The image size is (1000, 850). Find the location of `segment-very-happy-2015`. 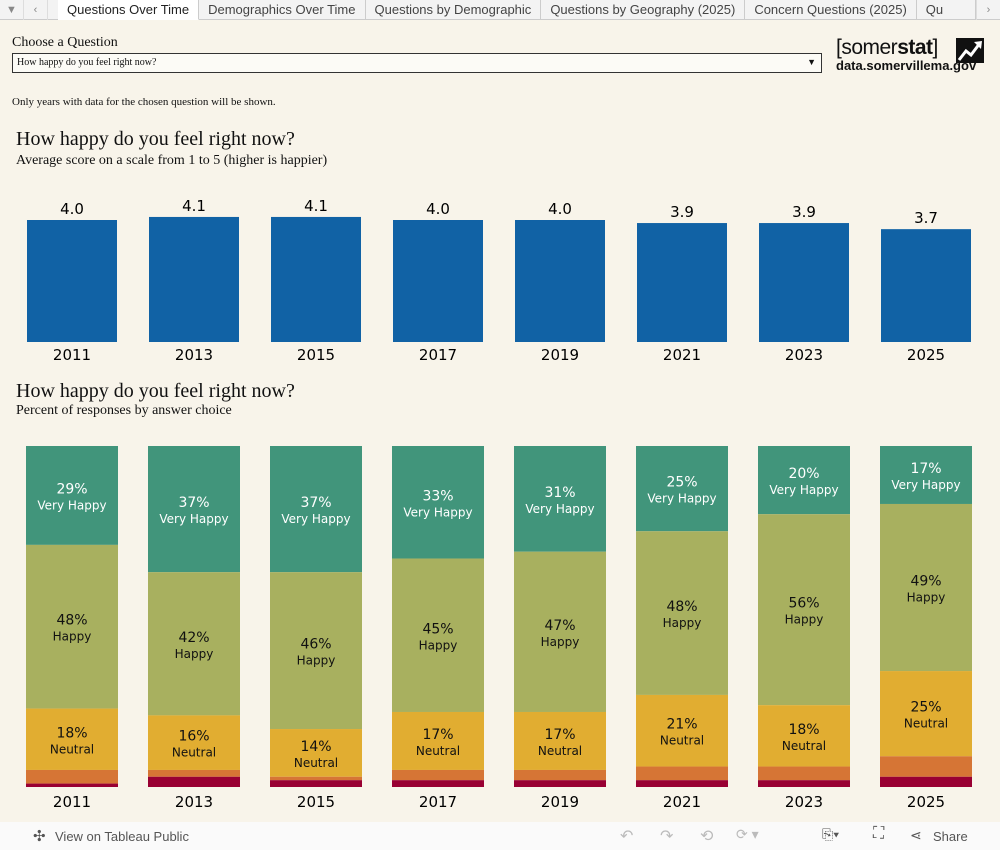

segment-very-happy-2015 is located at coordinates (316, 509).